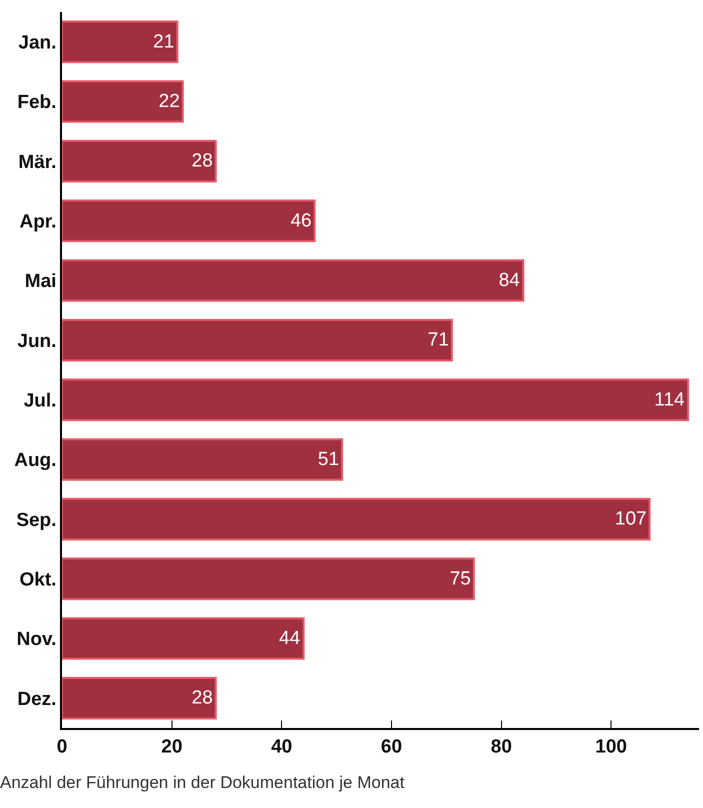  Describe the element at coordinates (37, 221) in the screenshot. I see `y-tick-label: Apr.` at that location.